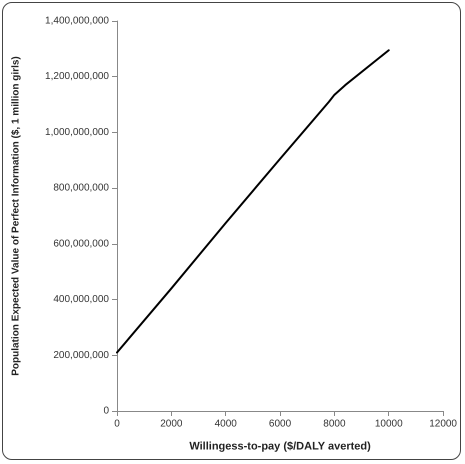  What do you see at coordinates (226, 424) in the screenshot?
I see `x-tick-label: 4000` at bounding box center [226, 424].